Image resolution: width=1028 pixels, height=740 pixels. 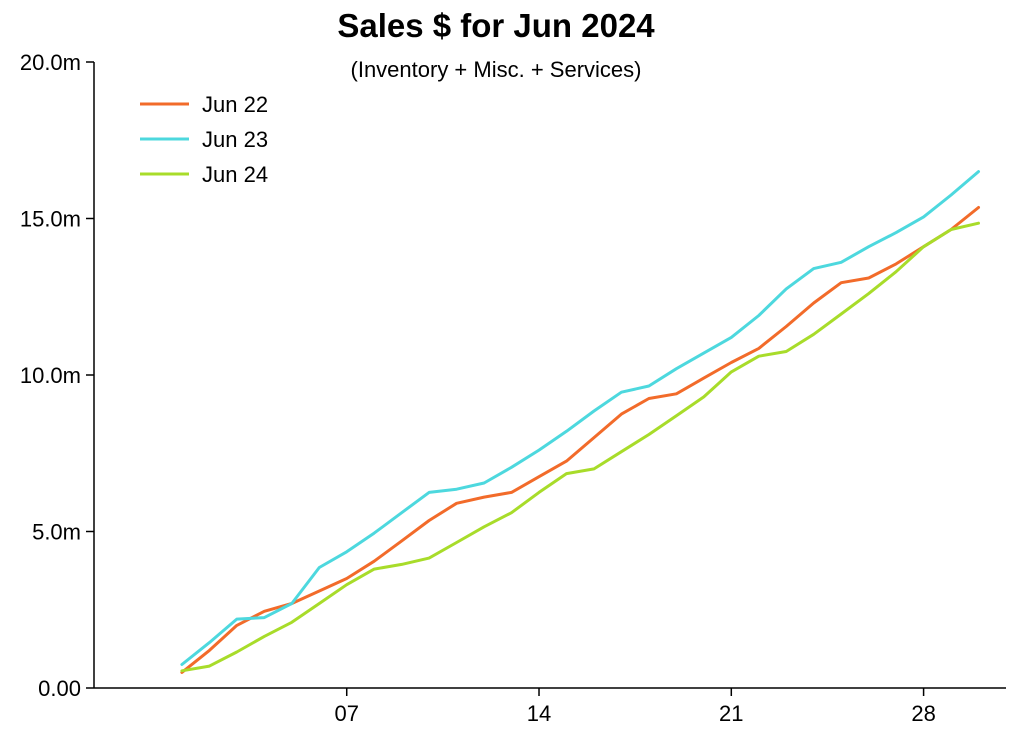 What do you see at coordinates (496, 25) in the screenshot?
I see `chart-title: Sales $ for Jun 2024` at bounding box center [496, 25].